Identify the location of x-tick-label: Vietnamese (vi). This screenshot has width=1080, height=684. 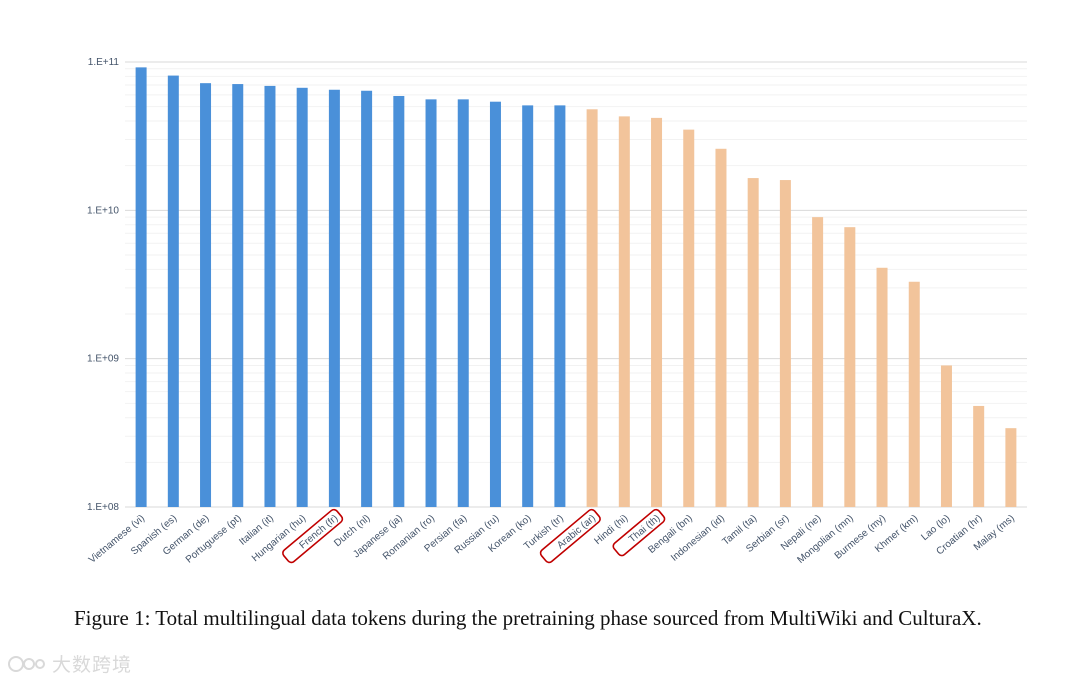
(117, 539).